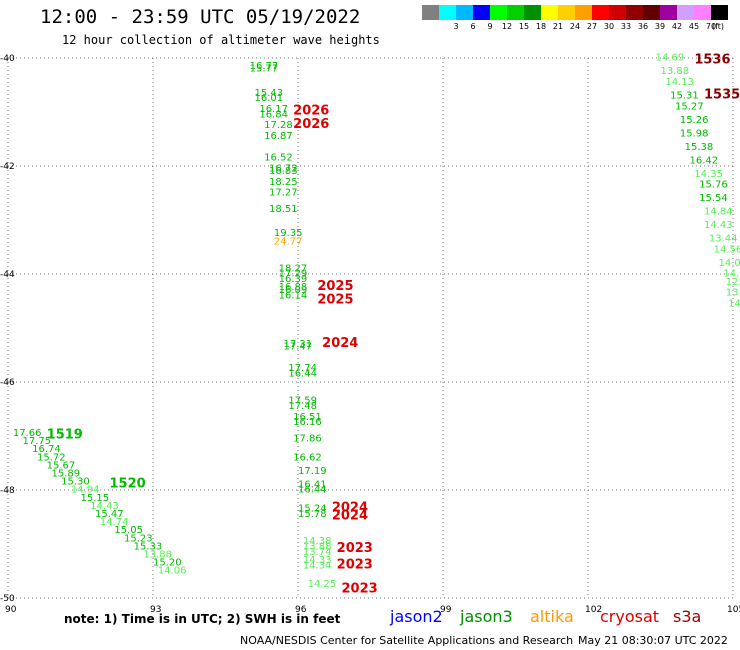  What do you see at coordinates (558, 26) in the screenshot?
I see `color-swatch-label: 21` at bounding box center [558, 26].